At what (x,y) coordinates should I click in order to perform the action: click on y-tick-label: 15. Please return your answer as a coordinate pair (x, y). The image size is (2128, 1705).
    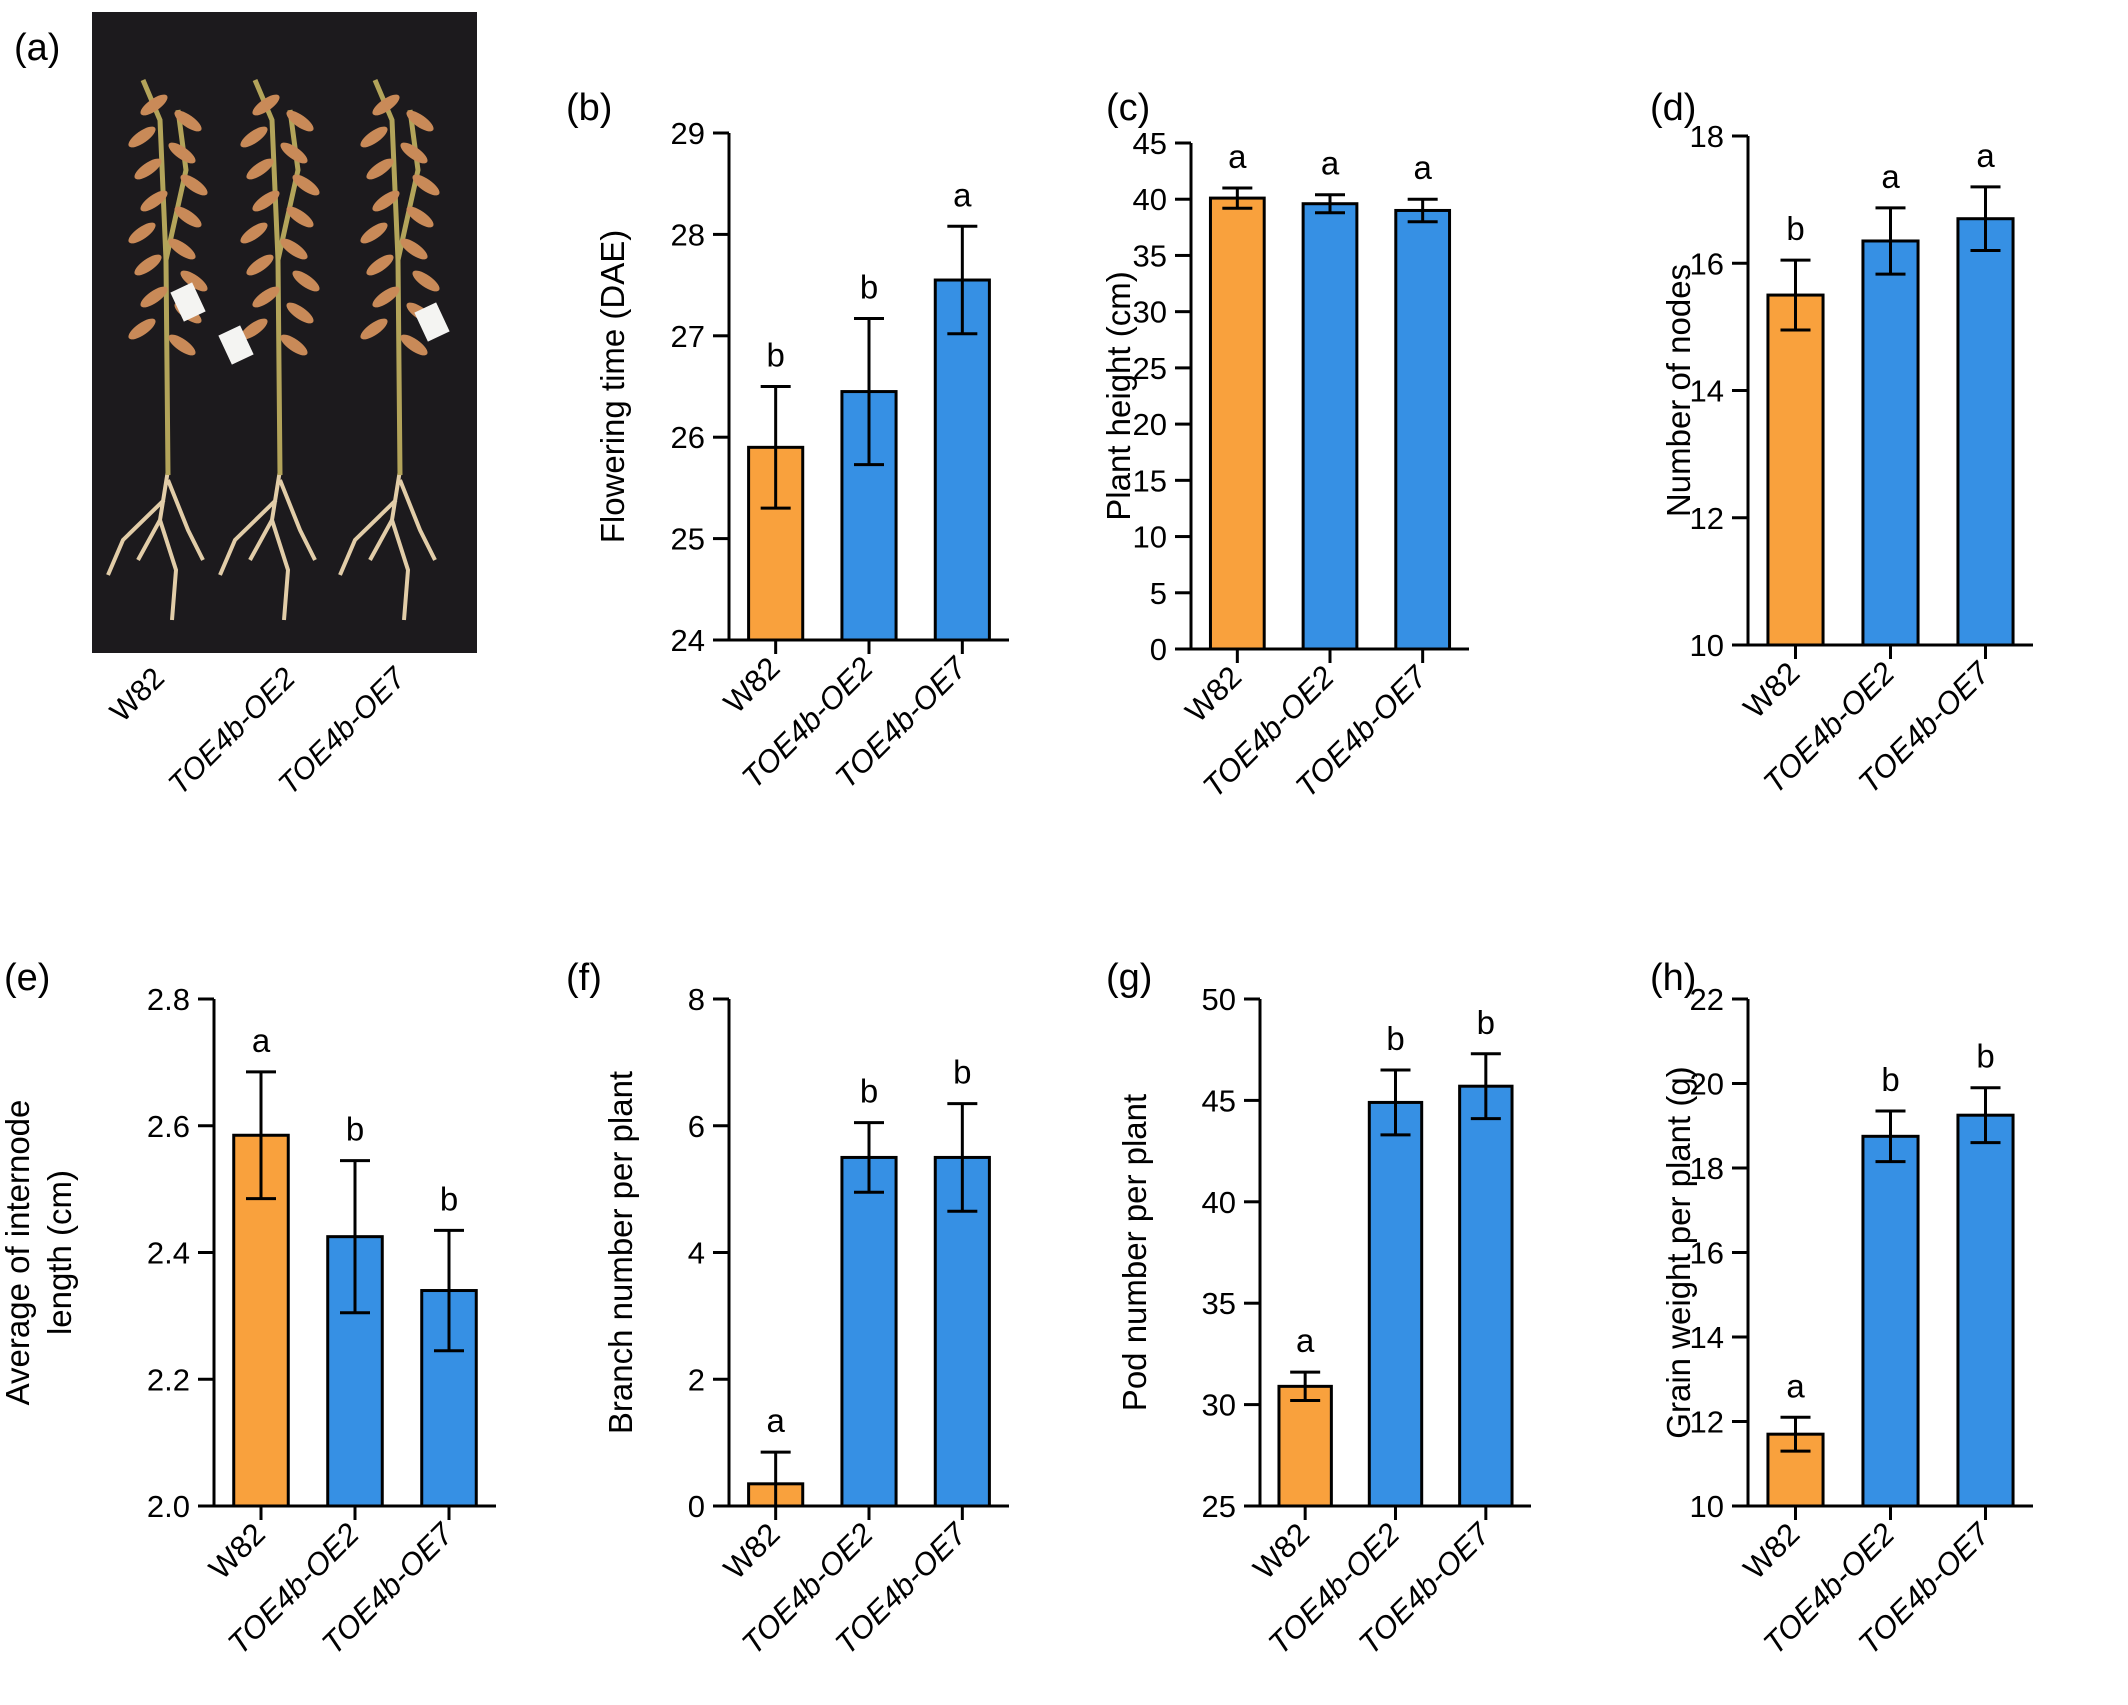
    Looking at the image, I should click on (1150, 480).